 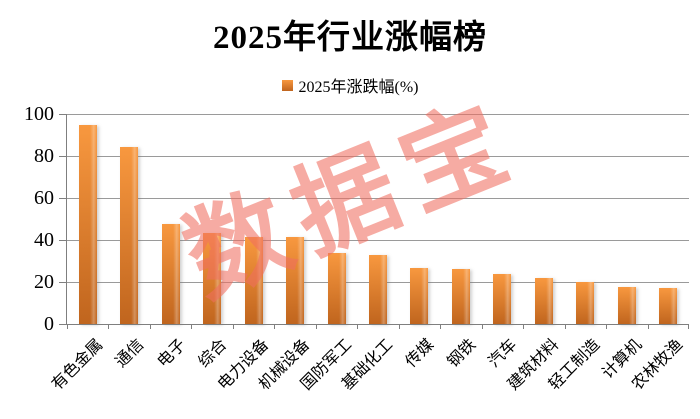 What do you see at coordinates (44, 156) in the screenshot?
I see `y-tick-label: 80` at bounding box center [44, 156].